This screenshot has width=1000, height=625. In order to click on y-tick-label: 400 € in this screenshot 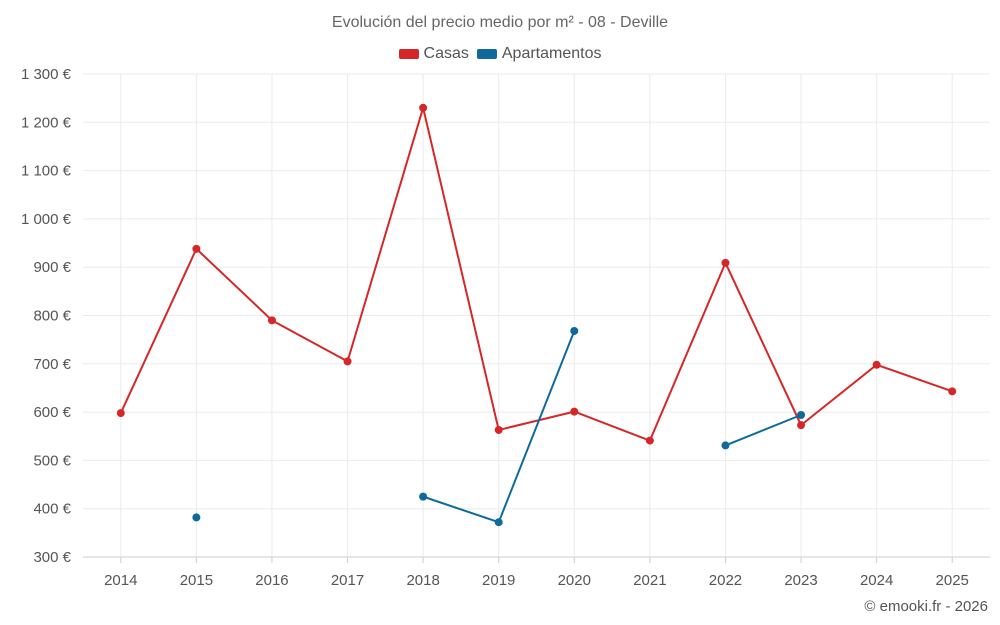, I will do `click(52, 509)`.